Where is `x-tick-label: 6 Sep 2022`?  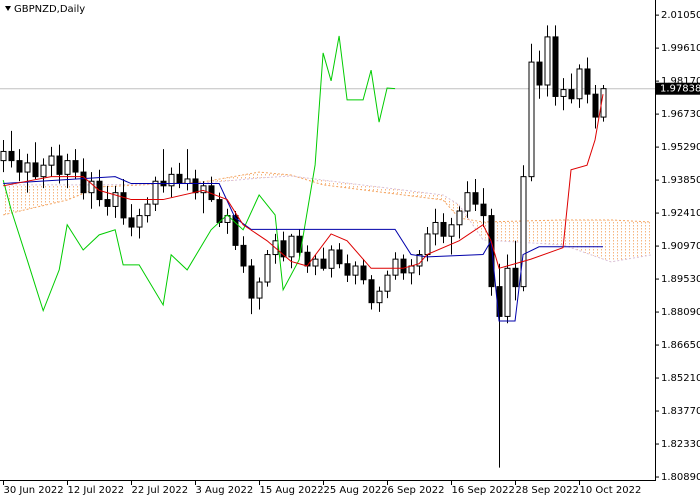
x-tick-label: 6 Sep 2022 is located at coordinates (416, 490).